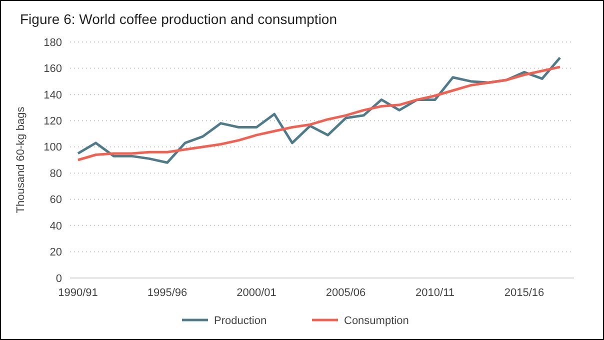 The height and width of the screenshot is (340, 604). Describe the element at coordinates (53, 69) in the screenshot. I see `y-tick-label: 160` at that location.